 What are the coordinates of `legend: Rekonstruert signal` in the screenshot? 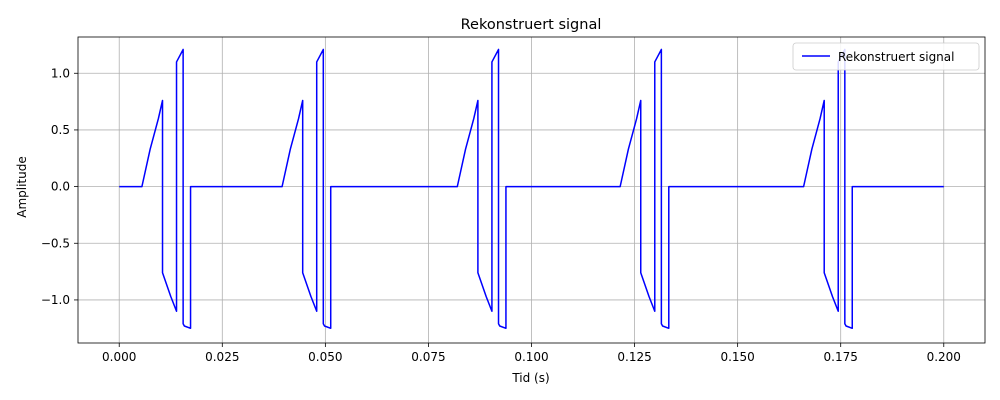 It's located at (886, 56).